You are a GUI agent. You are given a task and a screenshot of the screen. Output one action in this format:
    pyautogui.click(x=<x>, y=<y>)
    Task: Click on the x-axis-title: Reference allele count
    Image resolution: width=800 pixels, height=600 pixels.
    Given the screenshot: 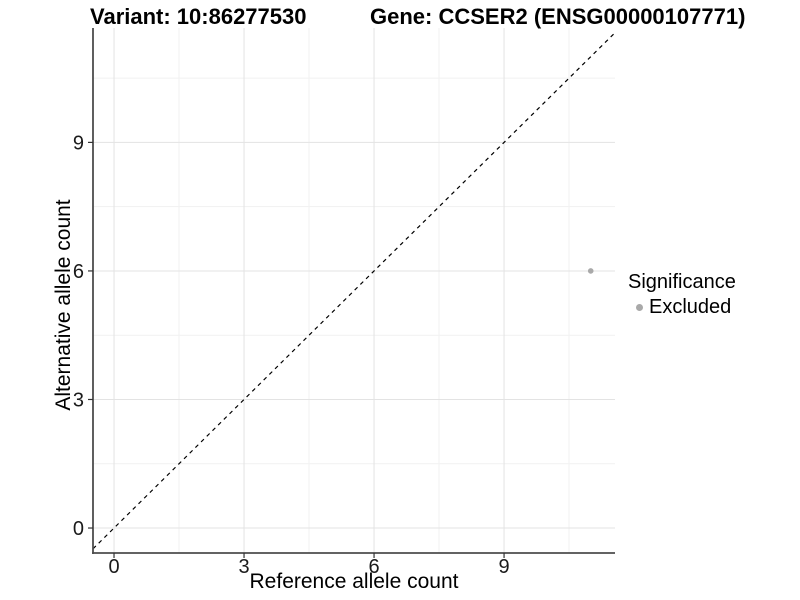 What is the action you would take?
    pyautogui.click(x=354, y=581)
    